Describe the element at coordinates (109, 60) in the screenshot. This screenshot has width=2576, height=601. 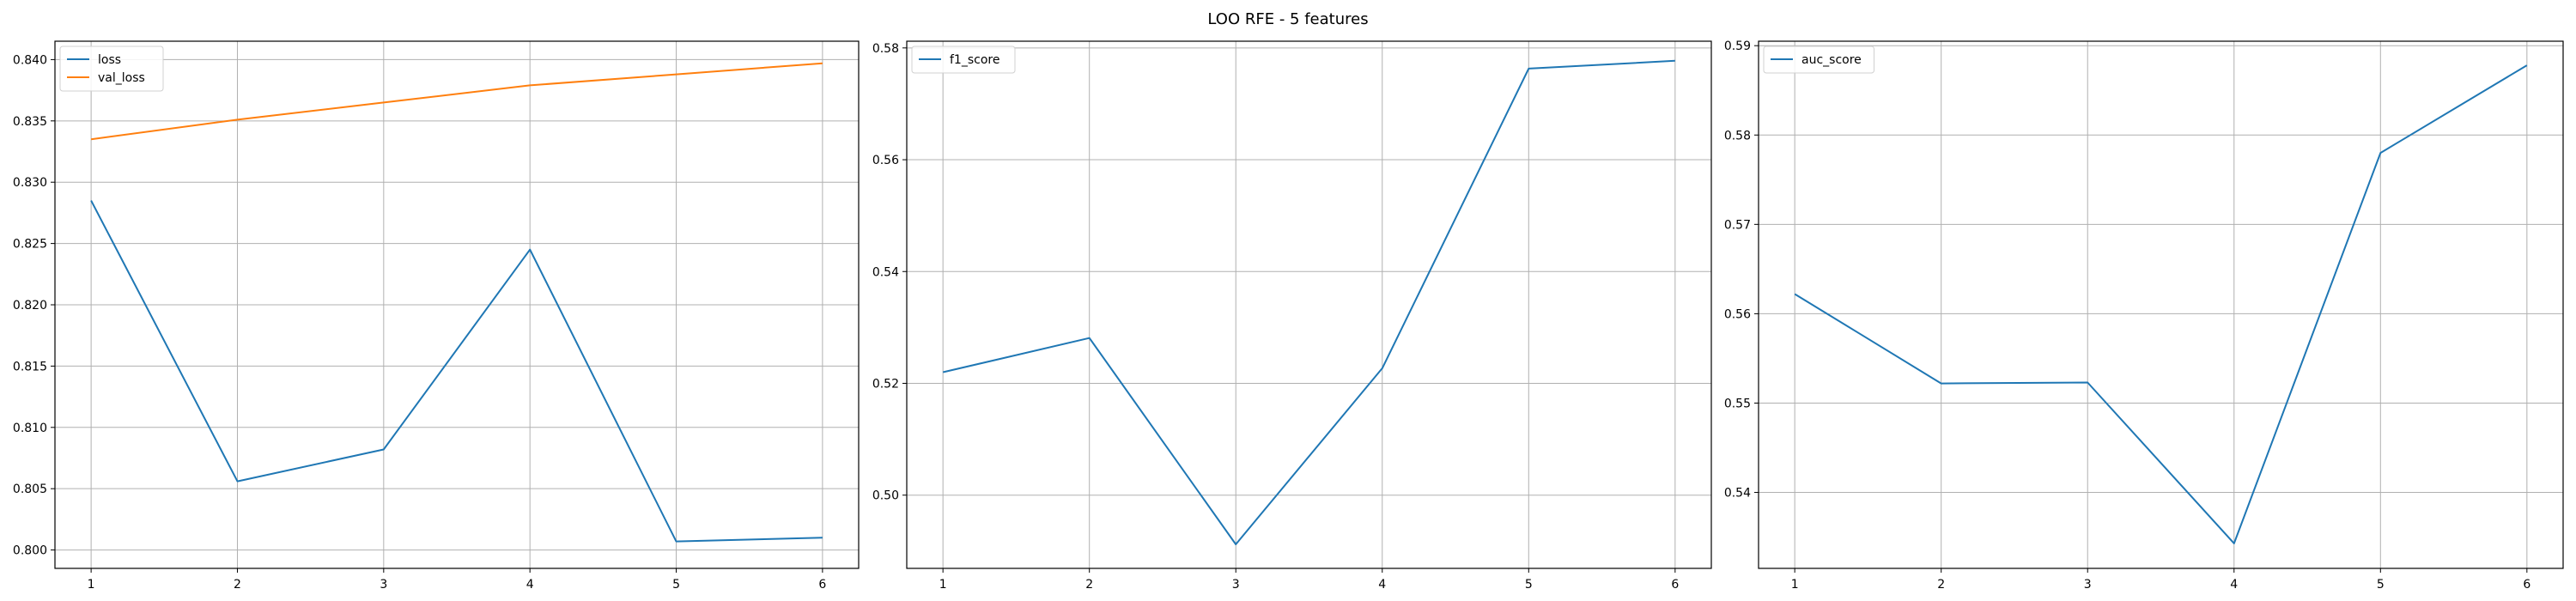
I see `legend-label: loss` at that location.